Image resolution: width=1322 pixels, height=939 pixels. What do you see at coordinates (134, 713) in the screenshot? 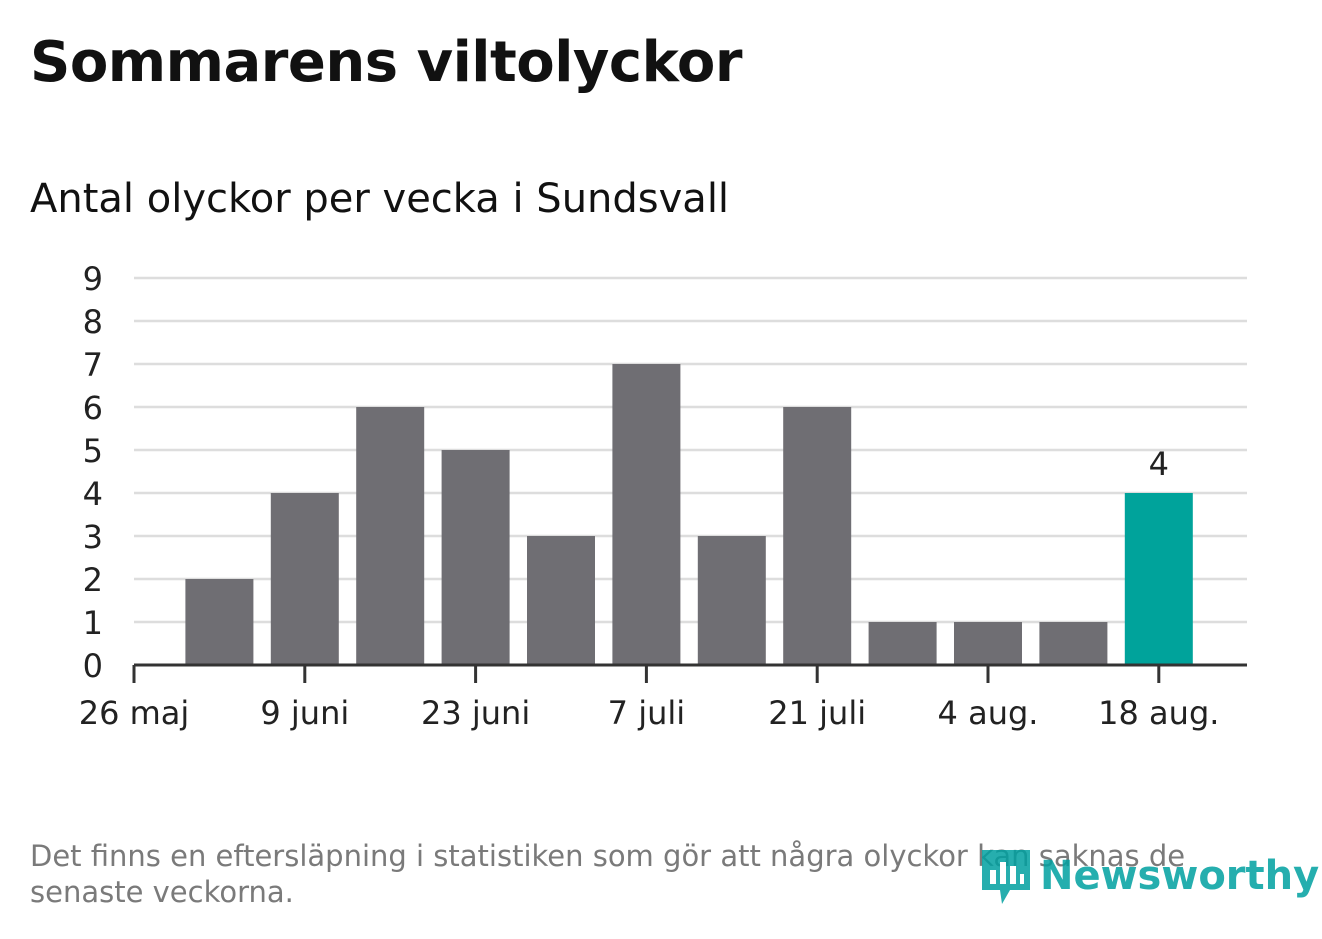
I see `x-tick-label: 26 maj` at bounding box center [134, 713].